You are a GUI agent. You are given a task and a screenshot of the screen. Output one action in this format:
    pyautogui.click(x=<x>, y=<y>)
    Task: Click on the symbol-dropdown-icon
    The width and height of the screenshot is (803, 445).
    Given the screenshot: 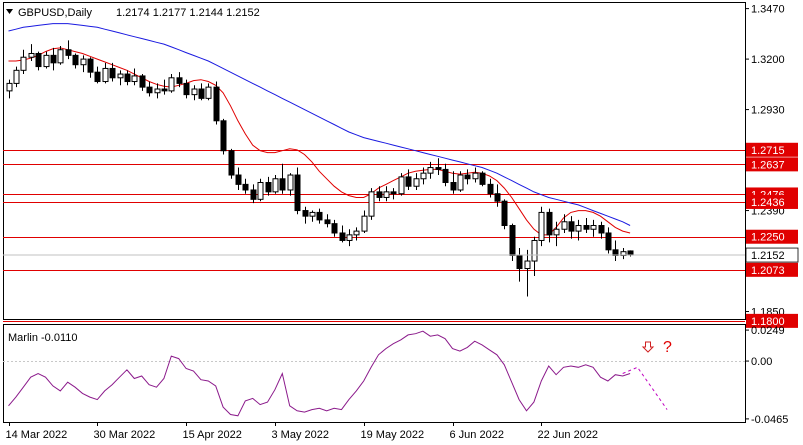 What is the action you would take?
    pyautogui.click(x=9, y=11)
    